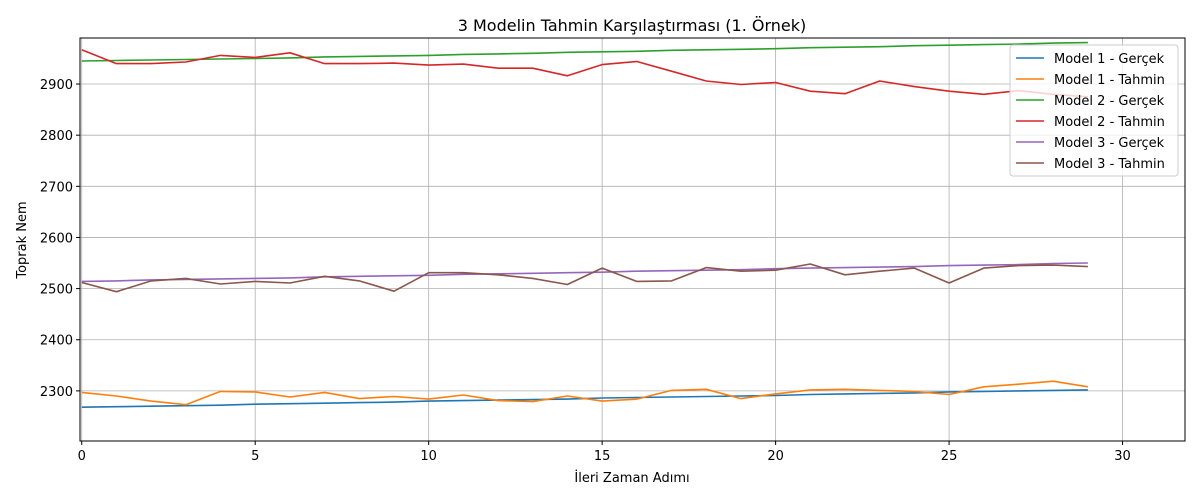 The height and width of the screenshot is (500, 1200). I want to click on series-line-model-3-tahmin, so click(584, 278).